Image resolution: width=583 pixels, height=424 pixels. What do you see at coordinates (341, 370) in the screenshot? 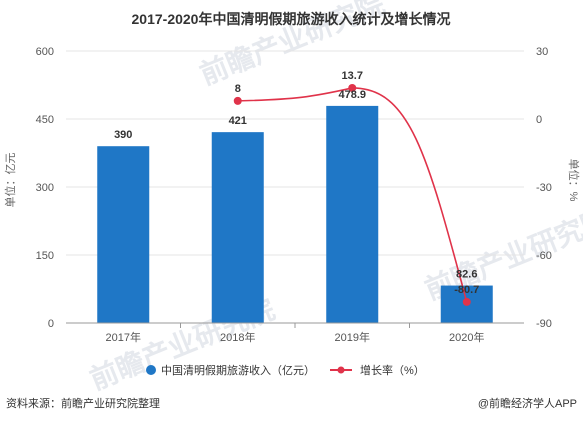
I see `legend-line-dot` at bounding box center [341, 370].